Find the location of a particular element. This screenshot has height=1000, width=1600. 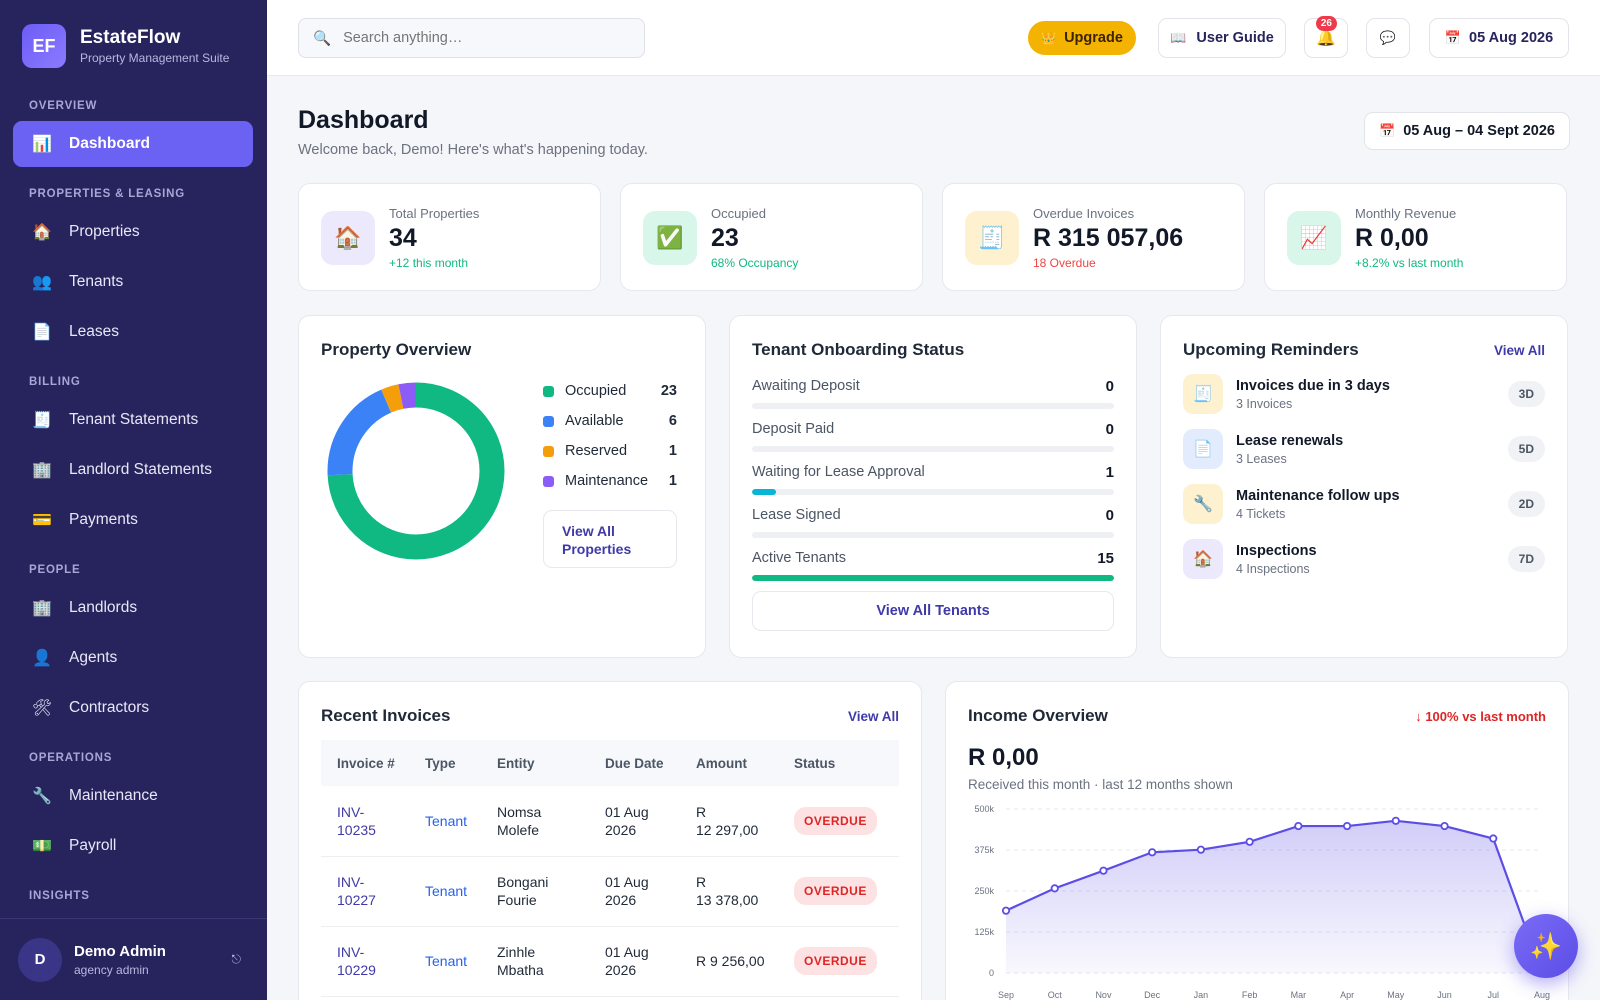

nav-section-operations: OPERATIONS is located at coordinates (71, 758).